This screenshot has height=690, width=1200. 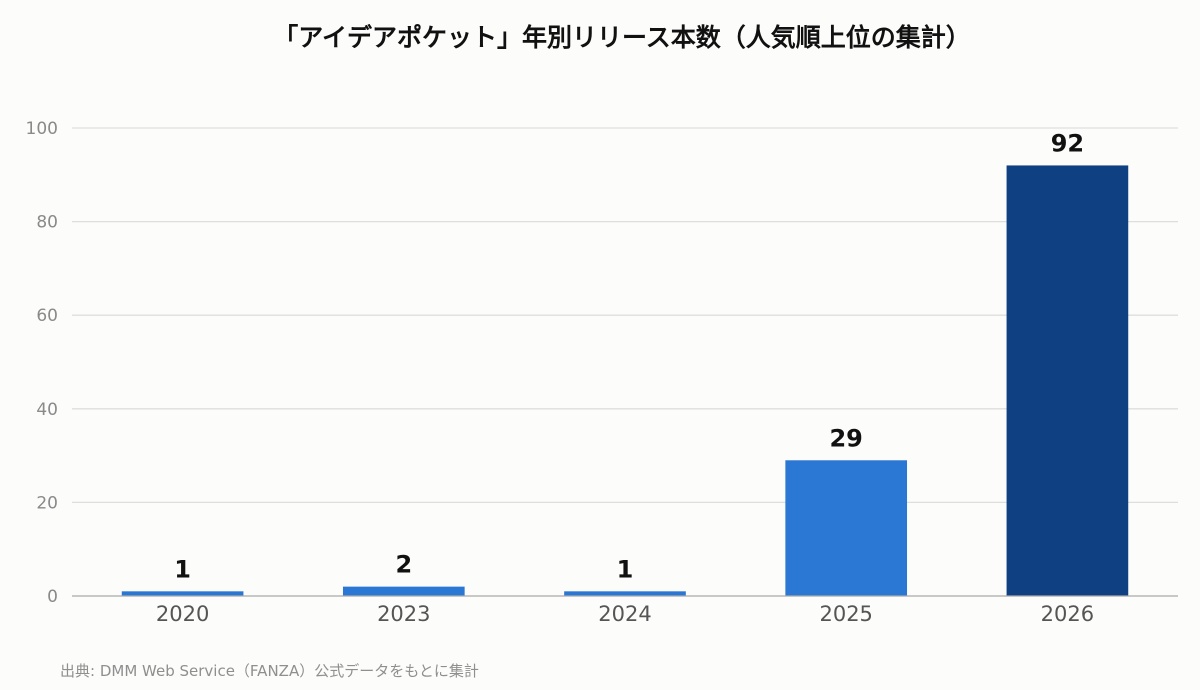 What do you see at coordinates (1067, 614) in the screenshot?
I see `x-tick-label: 2026` at bounding box center [1067, 614].